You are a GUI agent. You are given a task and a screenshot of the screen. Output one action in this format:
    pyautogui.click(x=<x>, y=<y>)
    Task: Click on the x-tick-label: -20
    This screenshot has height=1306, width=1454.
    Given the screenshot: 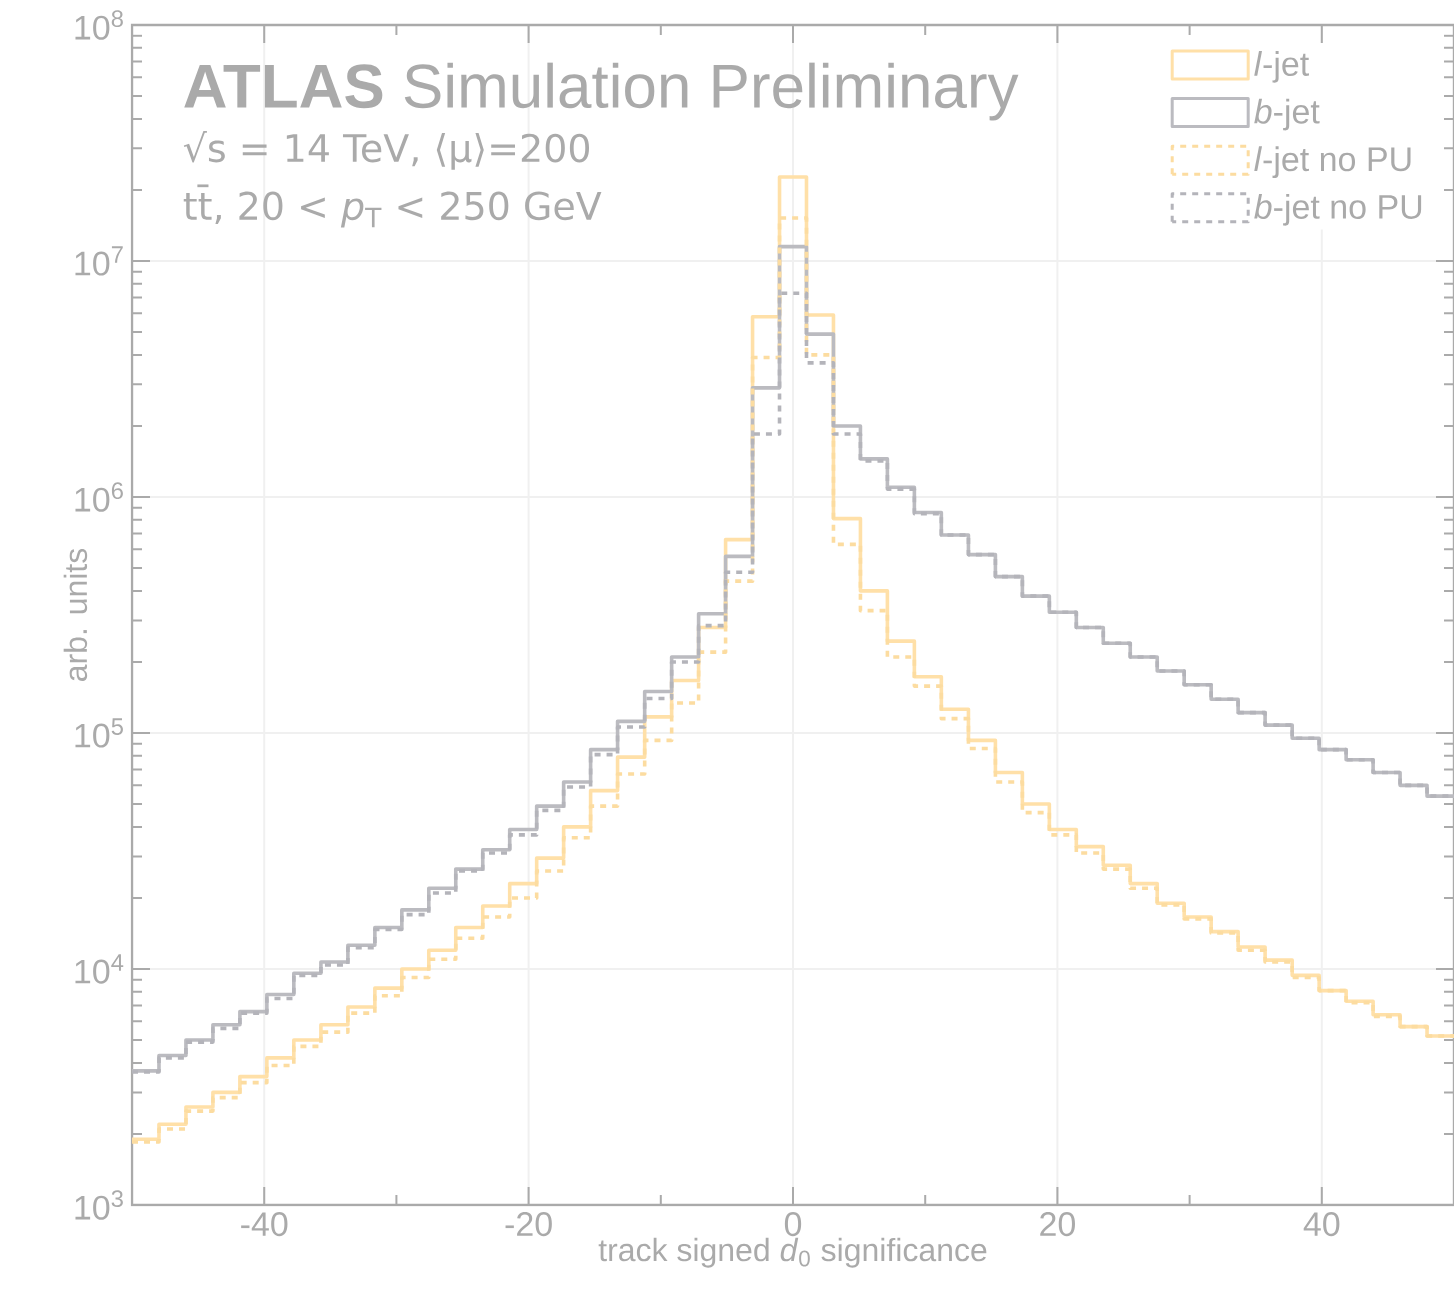 What is the action you would take?
    pyautogui.click(x=528, y=1224)
    